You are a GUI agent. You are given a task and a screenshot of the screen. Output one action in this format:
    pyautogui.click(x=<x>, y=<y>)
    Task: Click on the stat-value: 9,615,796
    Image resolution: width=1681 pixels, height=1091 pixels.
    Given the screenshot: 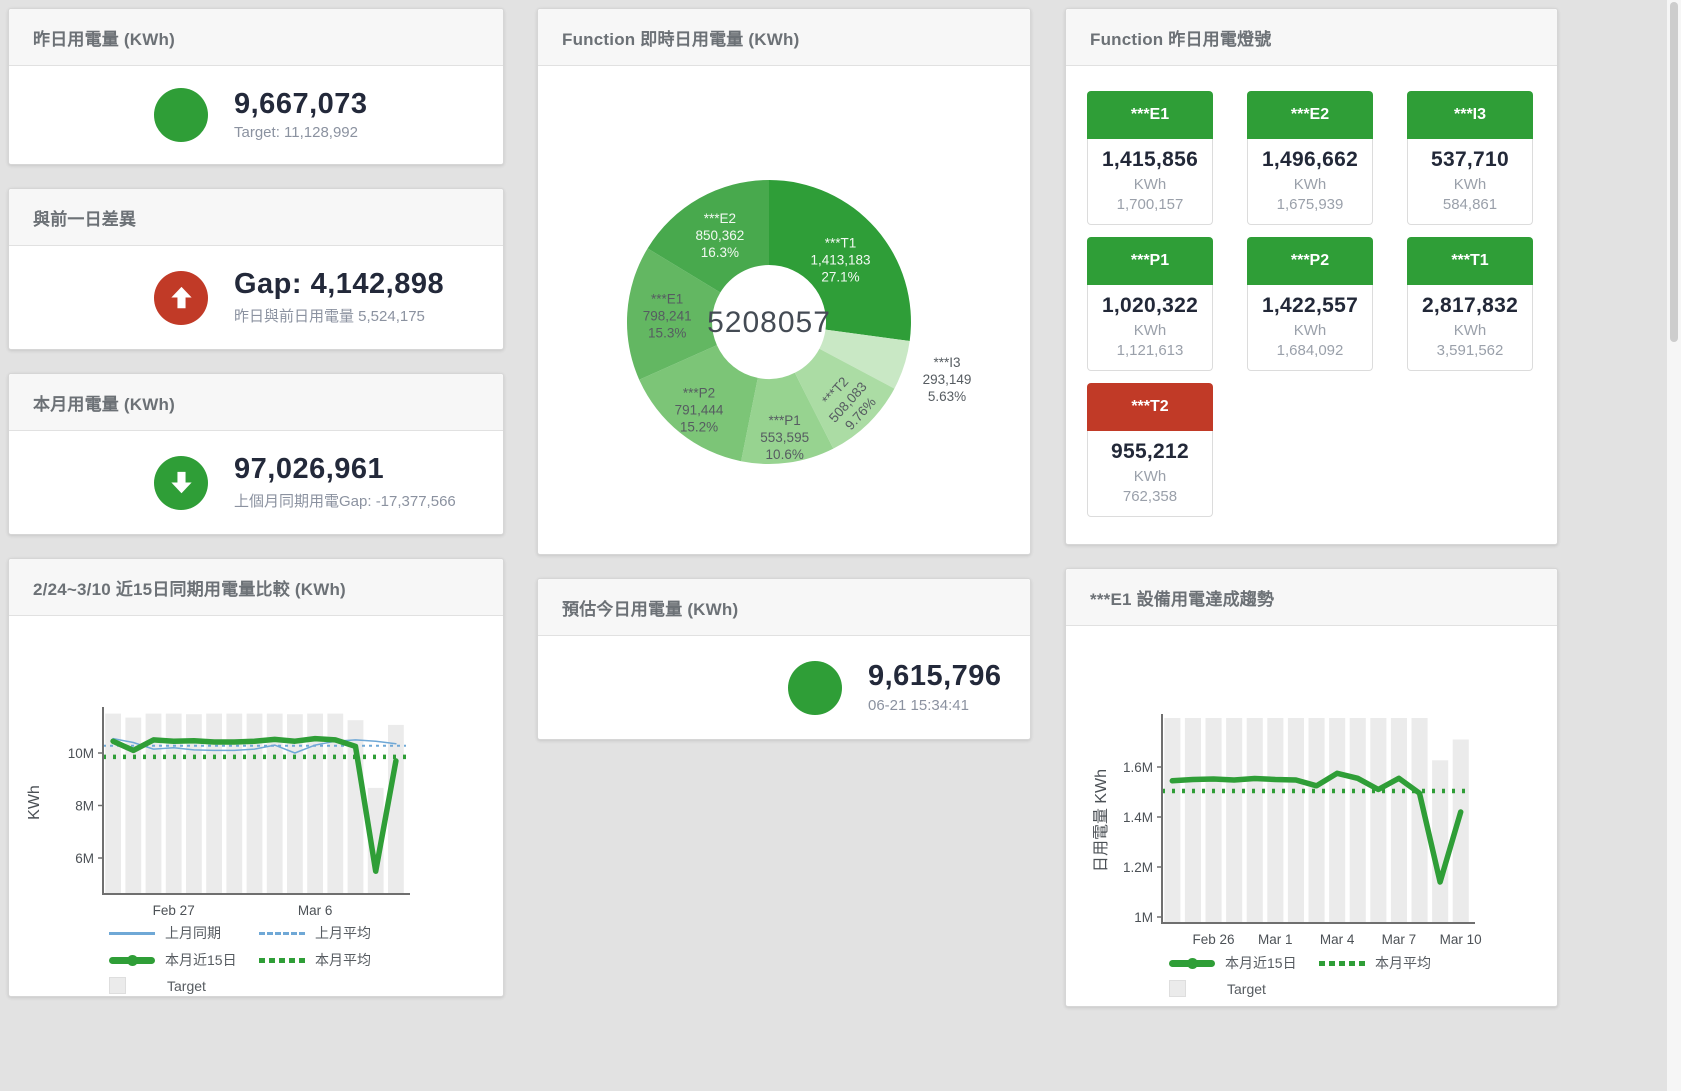 What is the action you would take?
    pyautogui.click(x=935, y=676)
    